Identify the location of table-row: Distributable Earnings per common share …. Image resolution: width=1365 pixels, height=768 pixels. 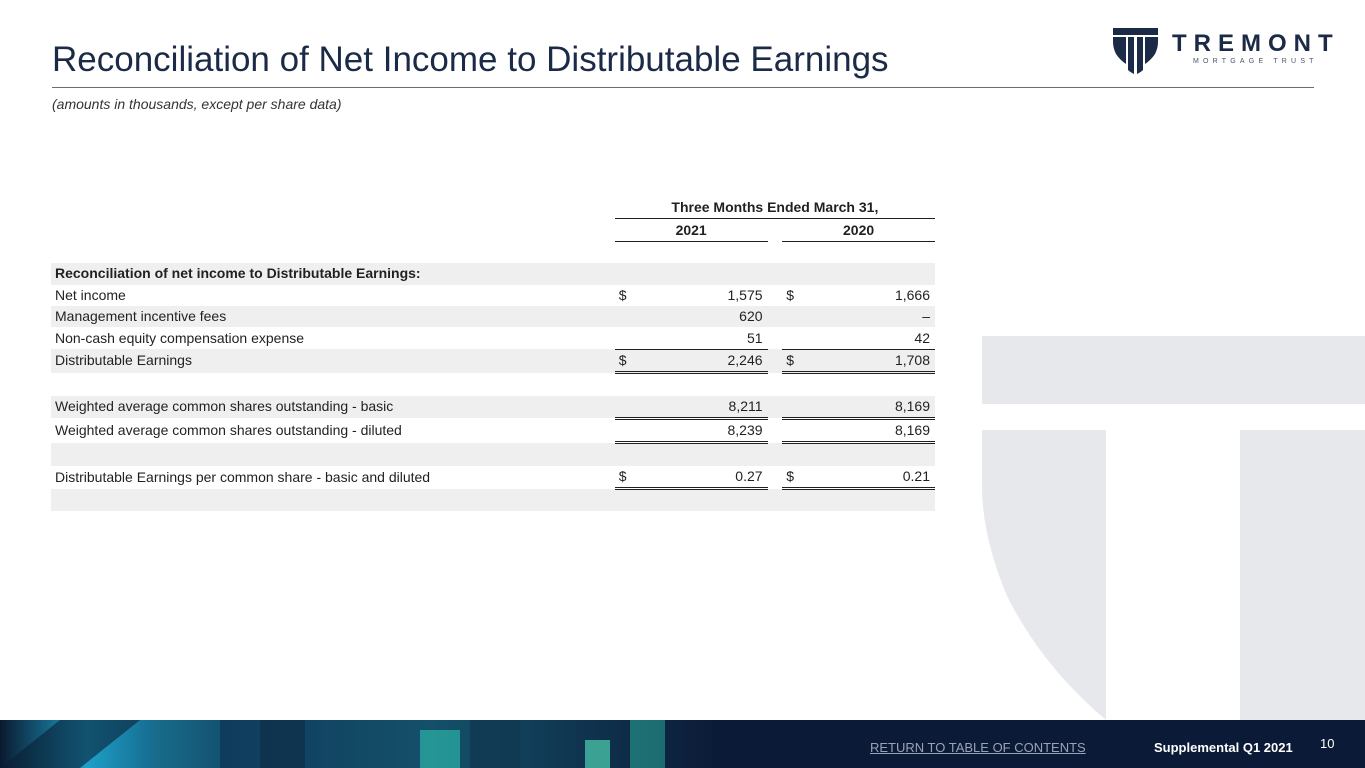
(493, 478).